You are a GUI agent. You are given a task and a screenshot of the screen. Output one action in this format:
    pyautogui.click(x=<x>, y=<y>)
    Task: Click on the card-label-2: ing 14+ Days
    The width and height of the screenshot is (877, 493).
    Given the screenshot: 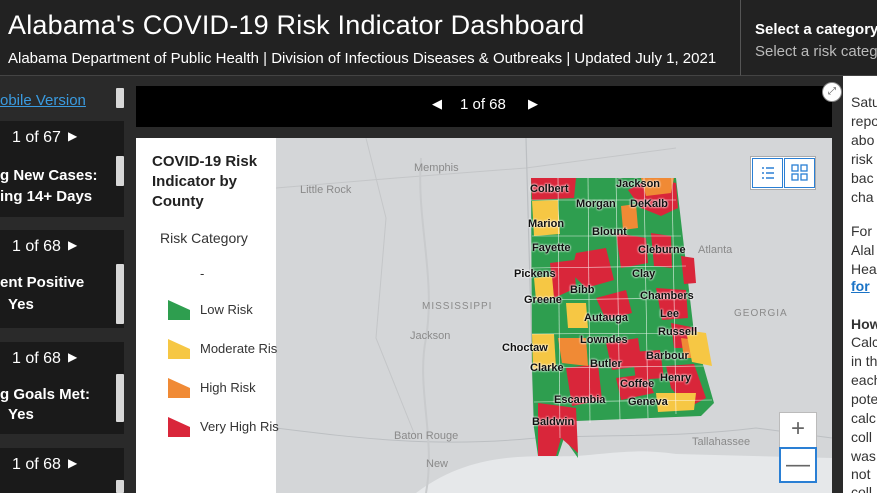 What is the action you would take?
    pyautogui.click(x=46, y=196)
    